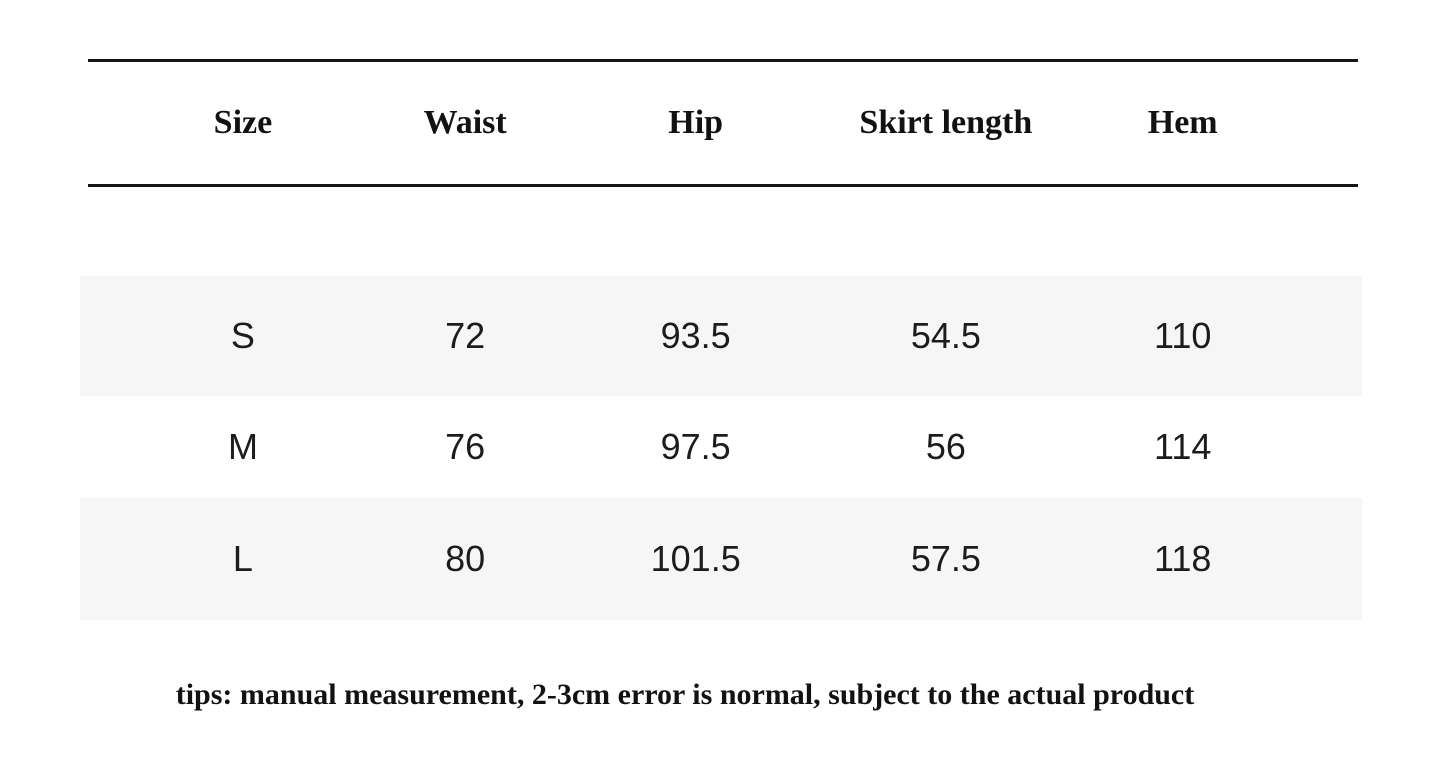  What do you see at coordinates (723, 185) in the screenshot?
I see `table-header-bottom-rule` at bounding box center [723, 185].